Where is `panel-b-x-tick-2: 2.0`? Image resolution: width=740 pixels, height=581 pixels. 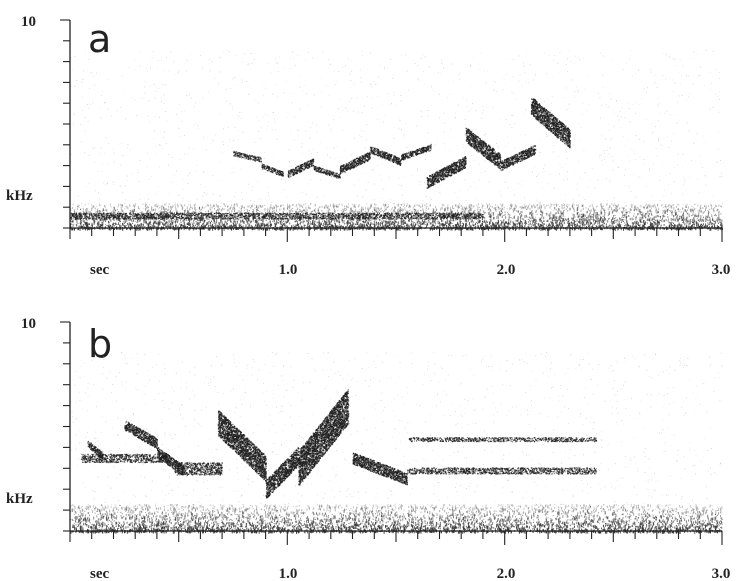 panel-b-x-tick-2: 2.0 is located at coordinates (506, 573).